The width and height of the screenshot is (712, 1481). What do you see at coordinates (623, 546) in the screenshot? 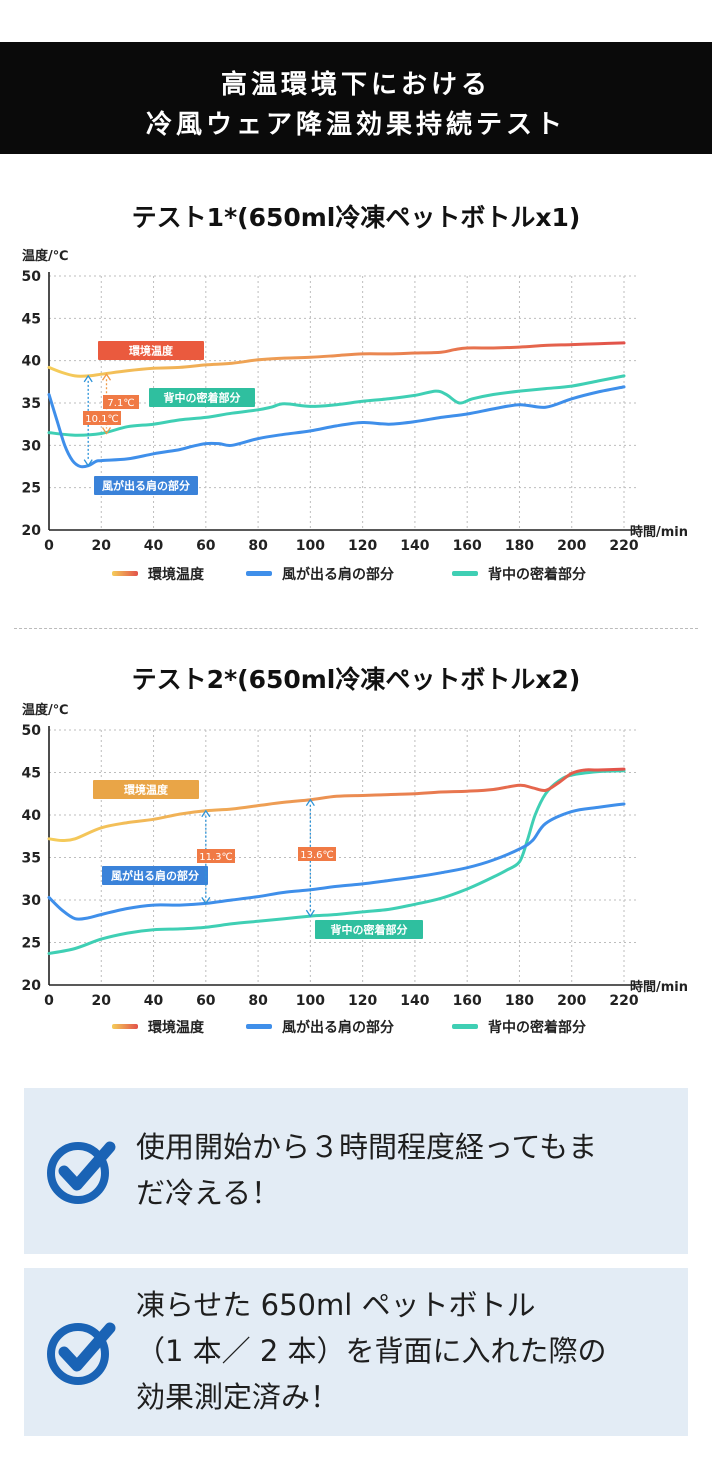
I see `chart1-x-tick-label: 220` at bounding box center [623, 546].